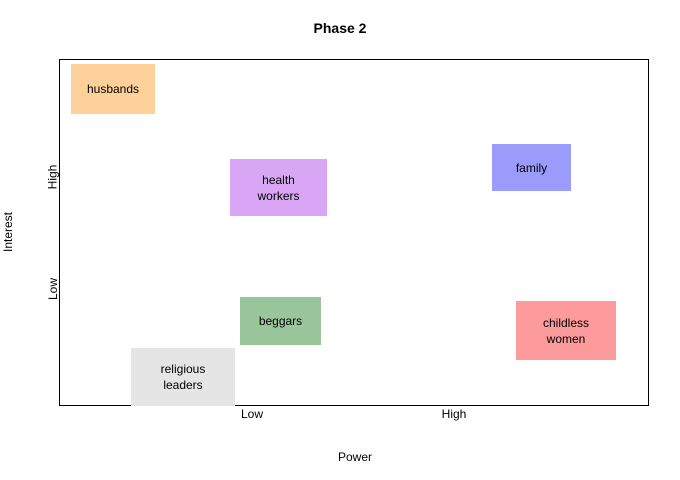 Image resolution: width=680 pixels, height=480 pixels. I want to click on stakeholder-health-workers: health workers, so click(278, 187).